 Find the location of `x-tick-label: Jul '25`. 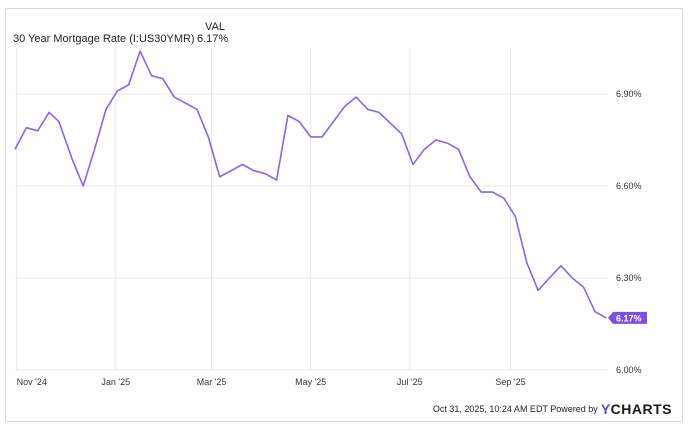

x-tick-label: Jul '25 is located at coordinates (410, 382).